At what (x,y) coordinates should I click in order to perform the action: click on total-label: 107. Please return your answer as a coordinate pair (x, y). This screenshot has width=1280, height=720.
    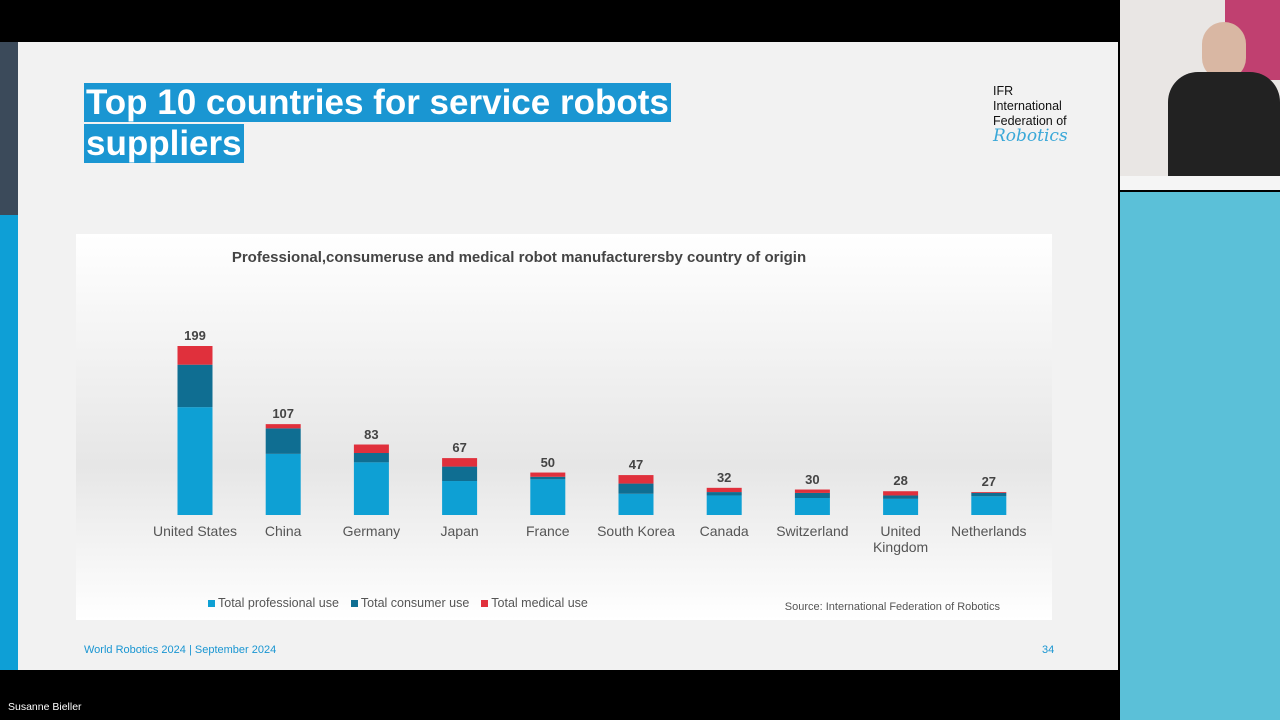
    Looking at the image, I should click on (283, 414).